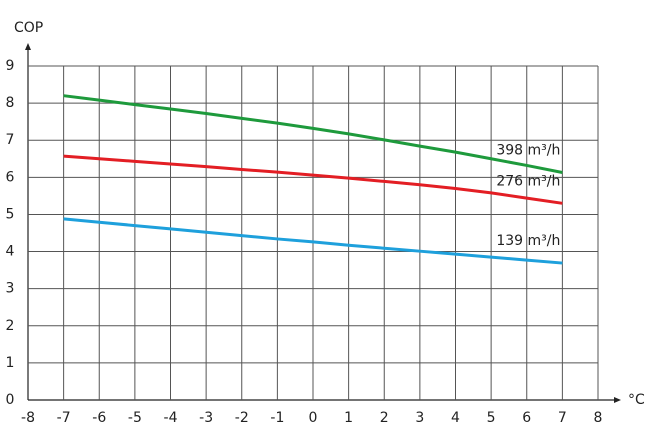 The image size is (649, 435). What do you see at coordinates (28, 28) in the screenshot?
I see `y-axis-label: COP` at bounding box center [28, 28].